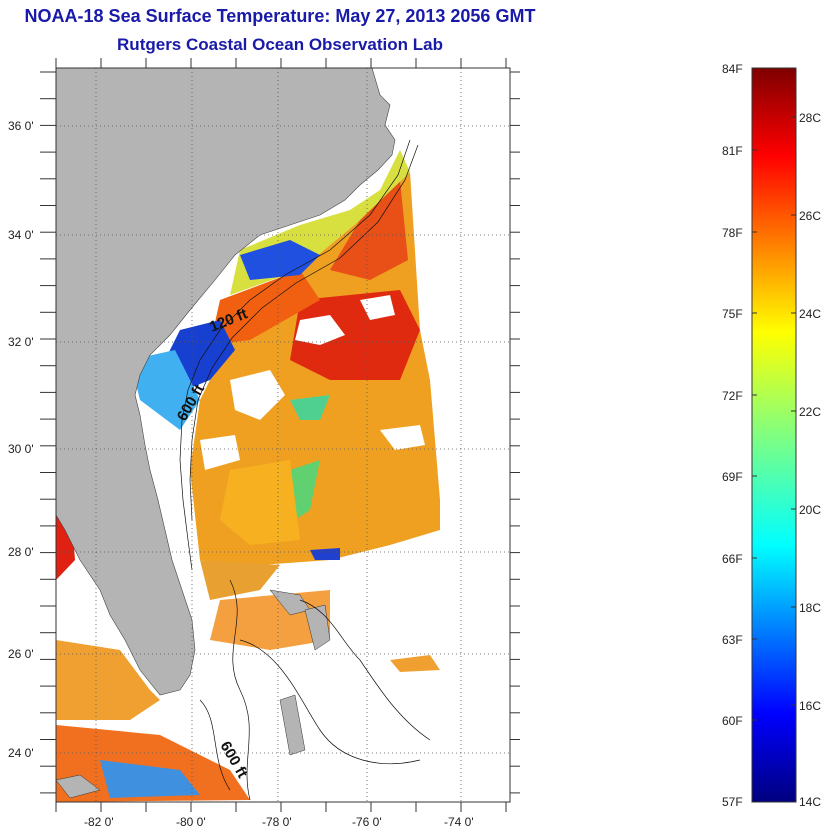 Image resolution: width=833 pixels, height=832 pixels. I want to click on cb-f-72: 72F, so click(732, 396).